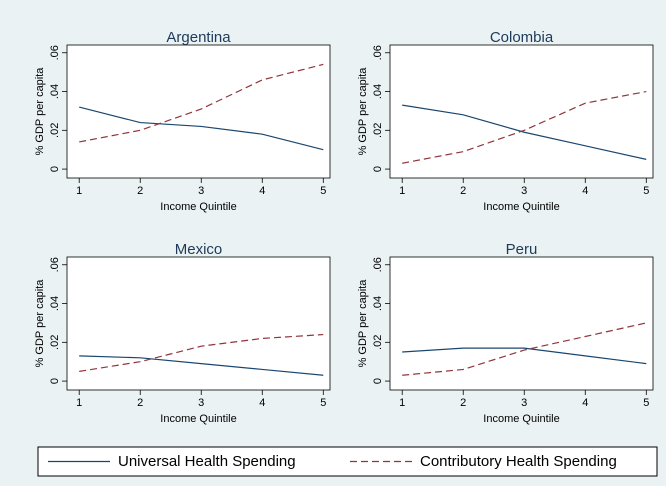 This screenshot has width=666, height=486. Describe the element at coordinates (198, 37) in the screenshot. I see `panel-title: Argentina` at that location.